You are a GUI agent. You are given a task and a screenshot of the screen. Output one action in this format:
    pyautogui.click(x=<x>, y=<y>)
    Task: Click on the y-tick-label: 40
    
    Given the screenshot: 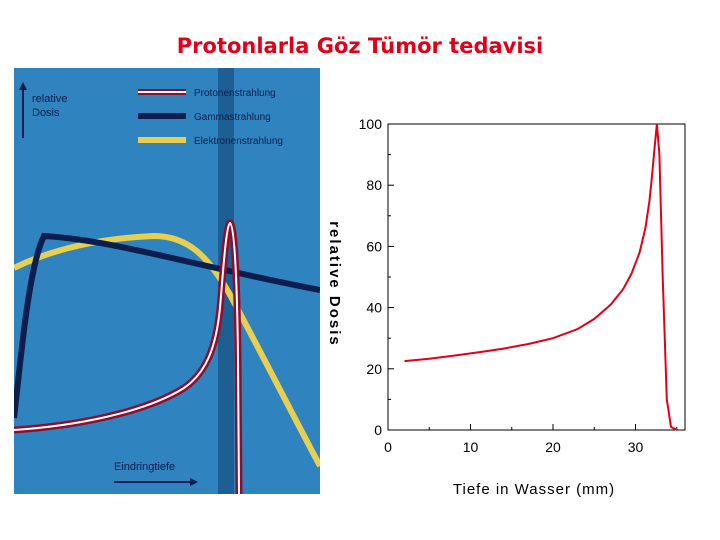 What is the action you would take?
    pyautogui.click(x=374, y=308)
    